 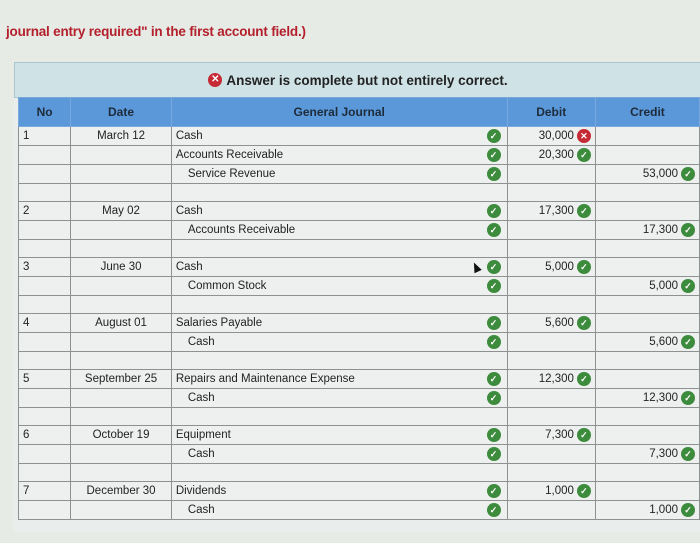 What do you see at coordinates (121, 323) in the screenshot?
I see `entry-date: August 01` at bounding box center [121, 323].